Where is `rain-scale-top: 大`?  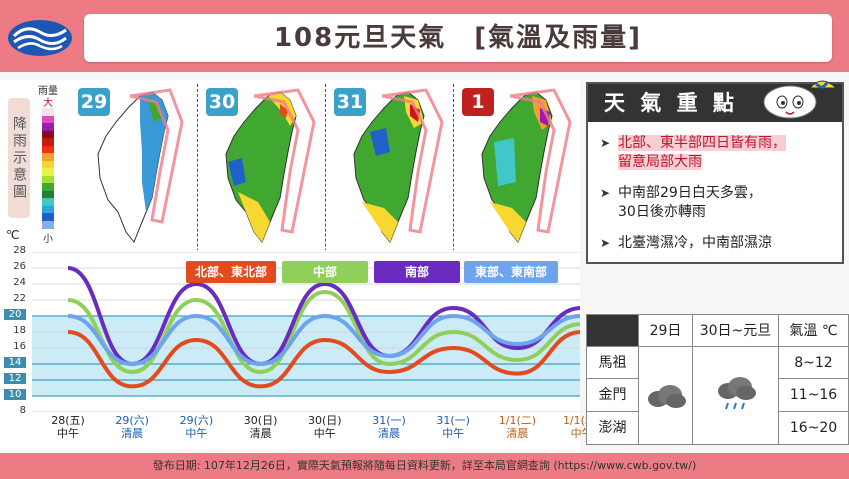 rain-scale-top: 大 is located at coordinates (48, 103).